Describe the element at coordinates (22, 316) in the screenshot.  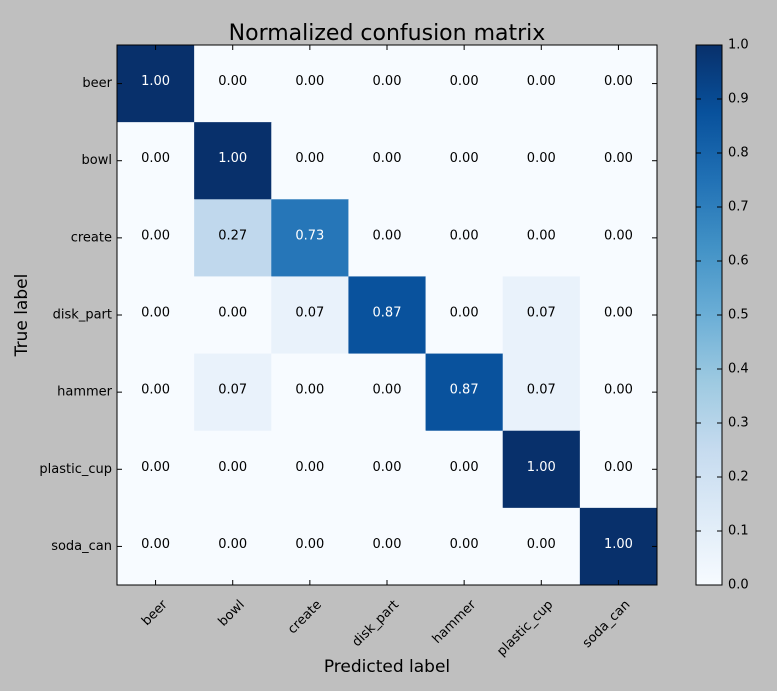
I see `y-axis-label: True label` at that location.